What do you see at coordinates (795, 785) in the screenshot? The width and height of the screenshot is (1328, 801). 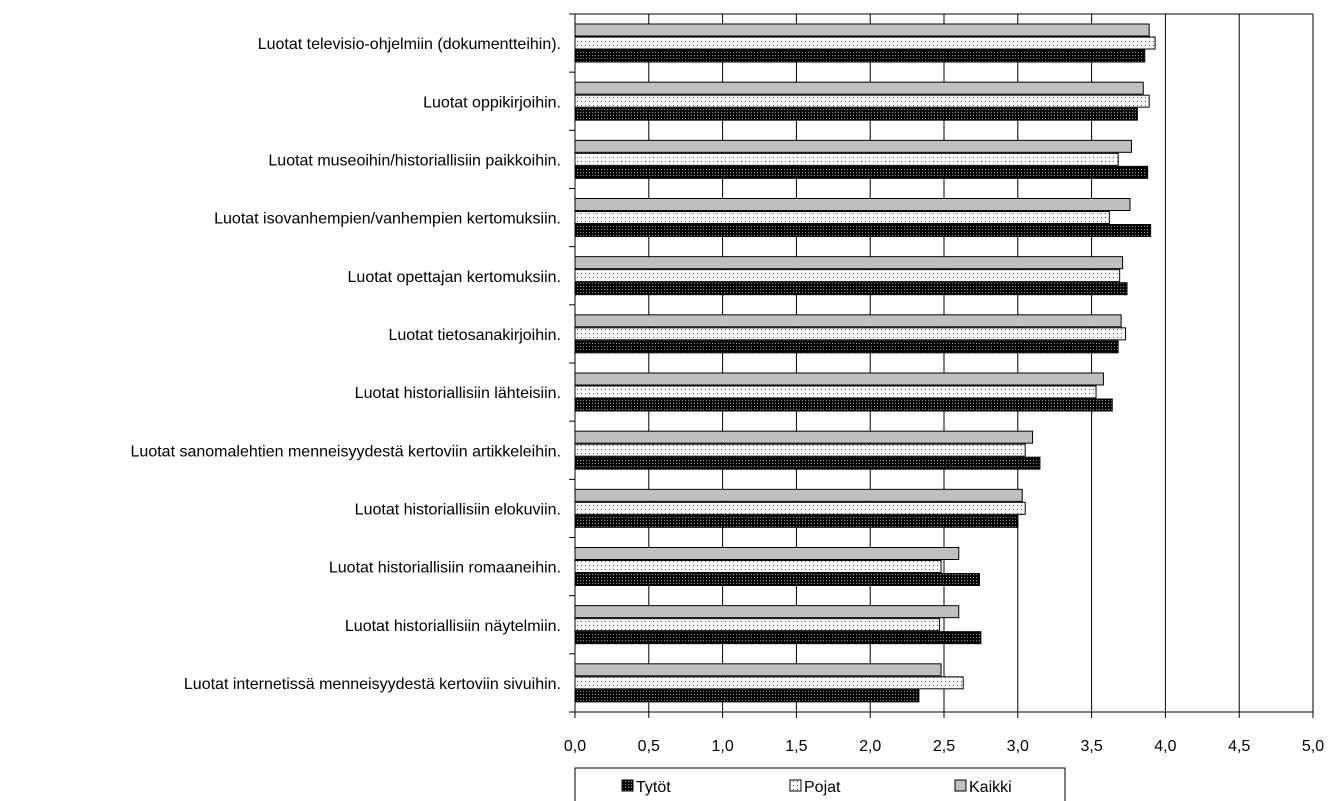 I see `legend-swatch-pojat` at bounding box center [795, 785].